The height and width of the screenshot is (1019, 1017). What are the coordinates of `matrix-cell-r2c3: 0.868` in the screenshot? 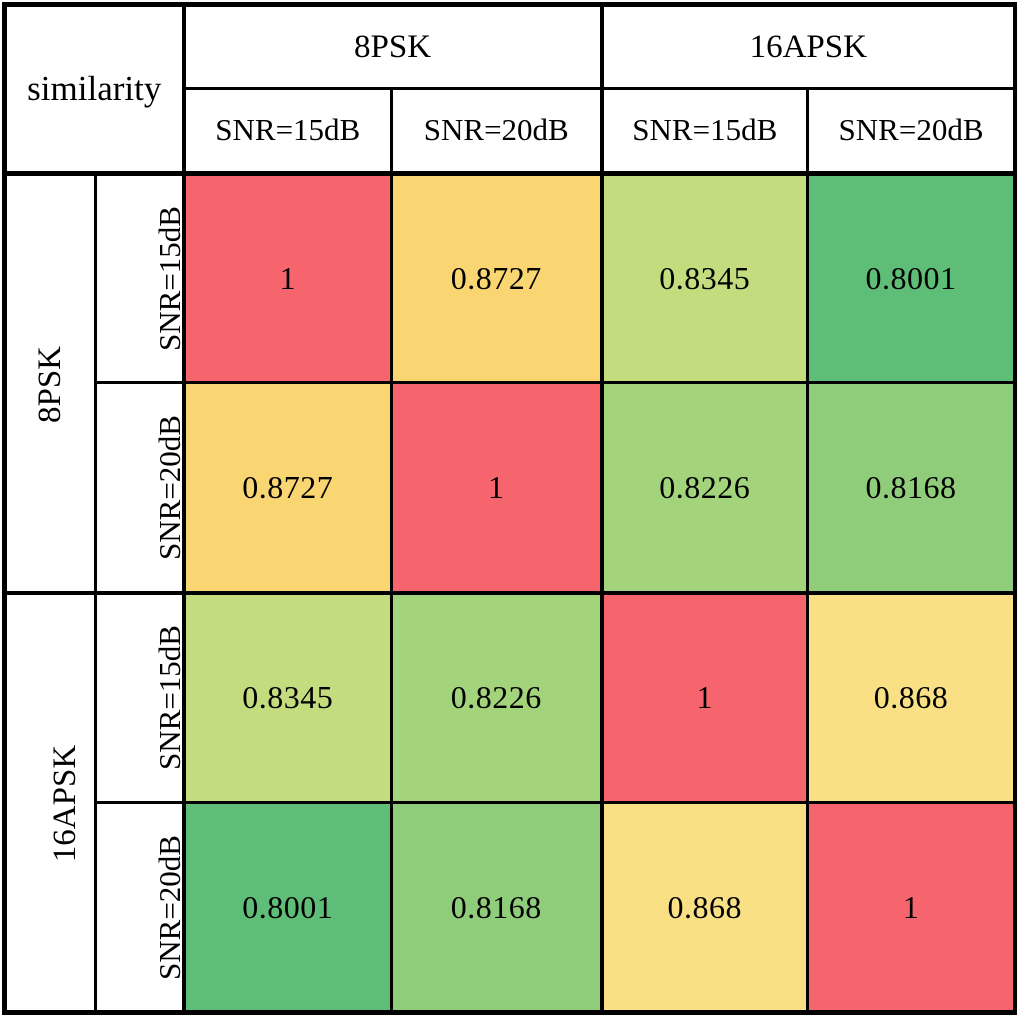 It's located at (911, 697).